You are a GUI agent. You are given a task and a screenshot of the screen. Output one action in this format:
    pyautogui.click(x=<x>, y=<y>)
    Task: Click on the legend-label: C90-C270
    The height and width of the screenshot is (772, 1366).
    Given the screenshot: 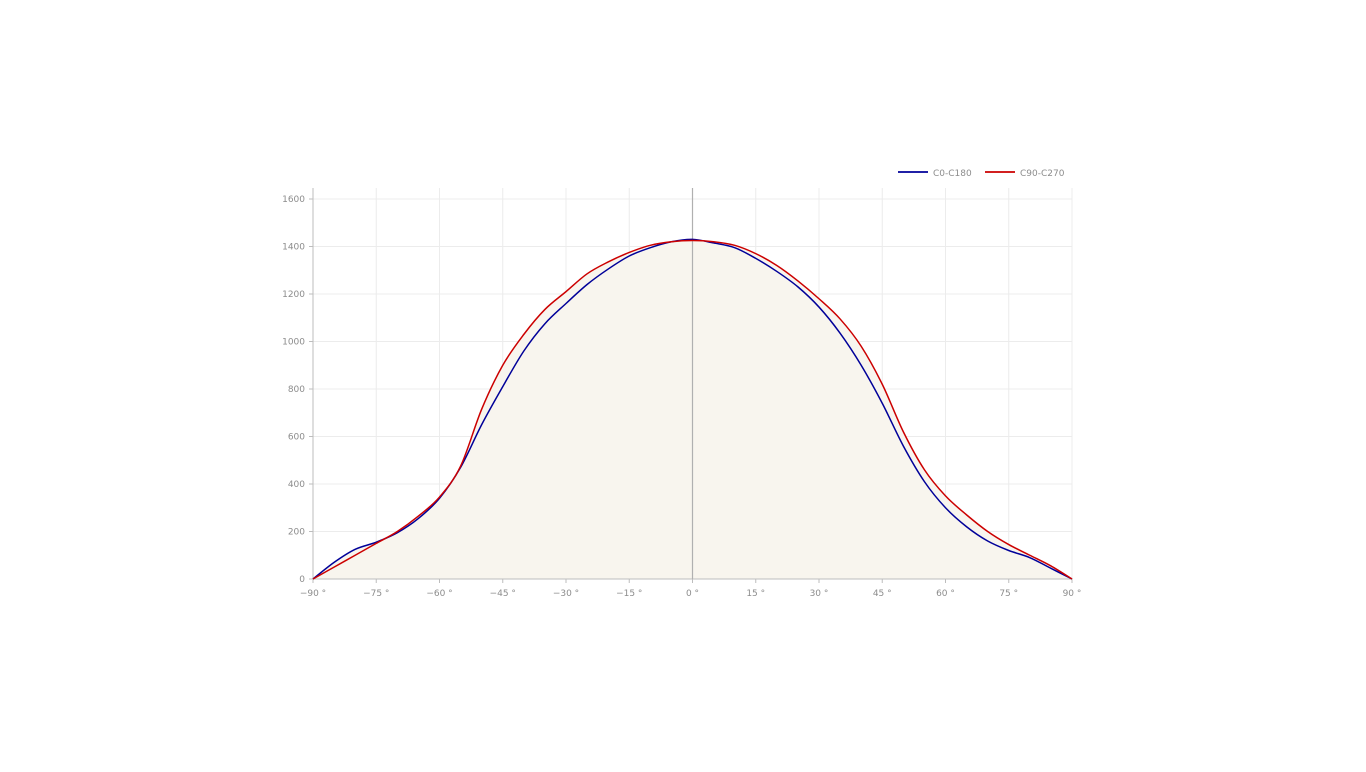 What is the action you would take?
    pyautogui.click(x=1042, y=174)
    